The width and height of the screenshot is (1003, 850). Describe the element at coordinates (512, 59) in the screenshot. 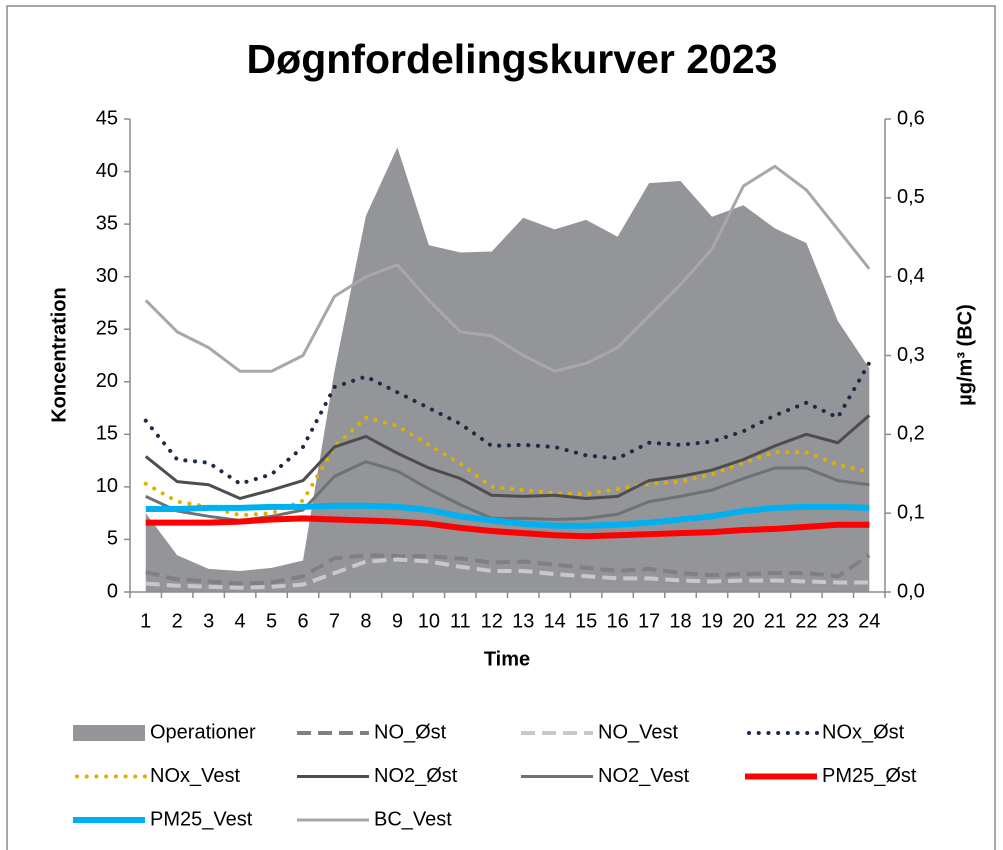

I see `chart-title: Døgnfordelingskurver 2023` at that location.